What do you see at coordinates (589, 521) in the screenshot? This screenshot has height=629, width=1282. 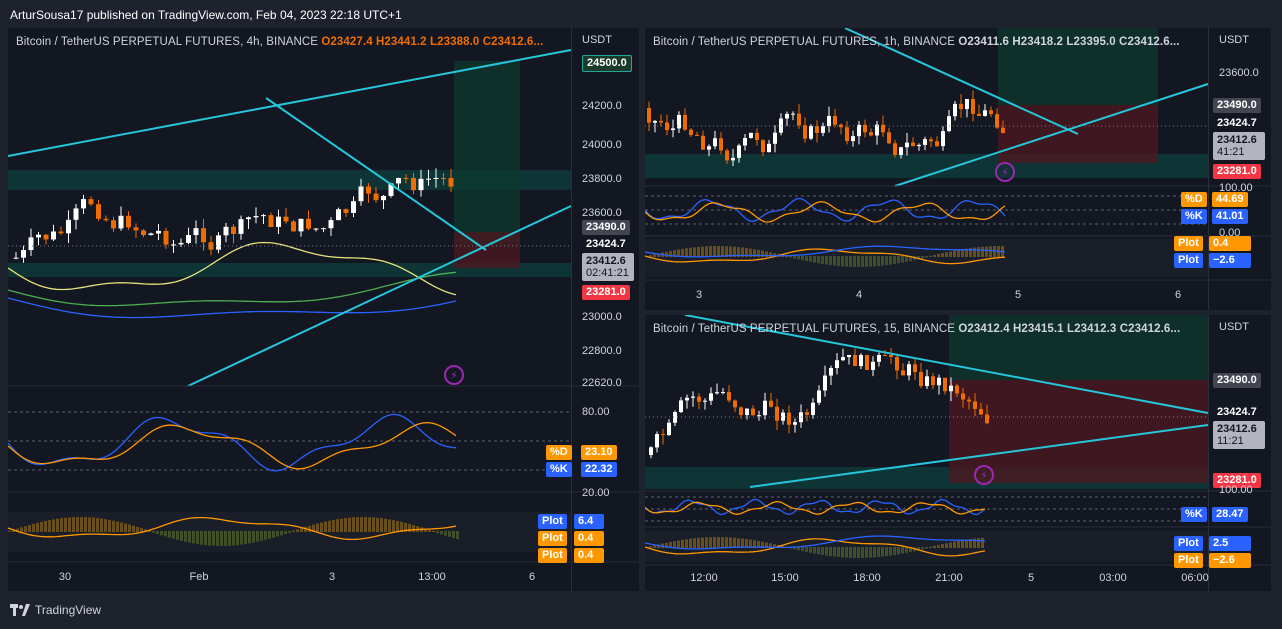 I see `plot-value: 6.4` at bounding box center [589, 521].